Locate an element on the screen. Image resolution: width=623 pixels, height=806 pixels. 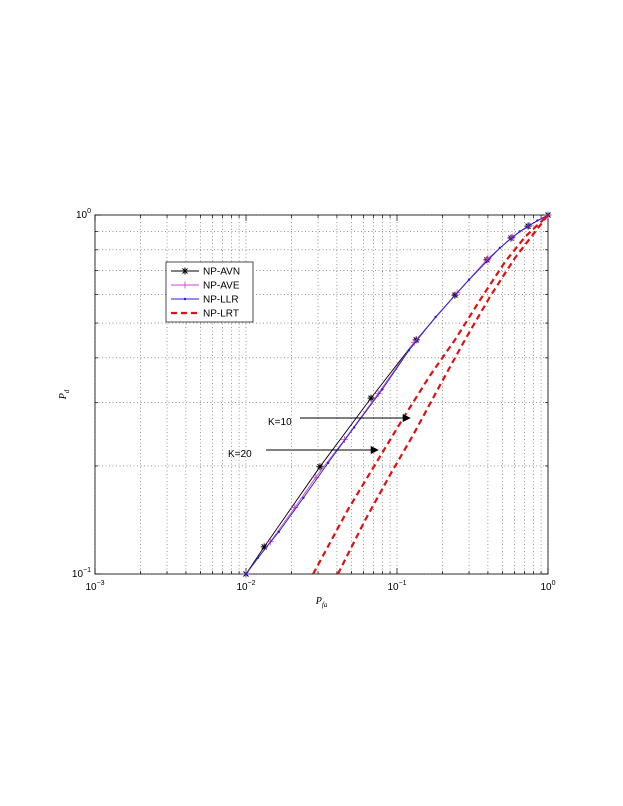
y-axis-label: Pd is located at coordinates (64, 394).